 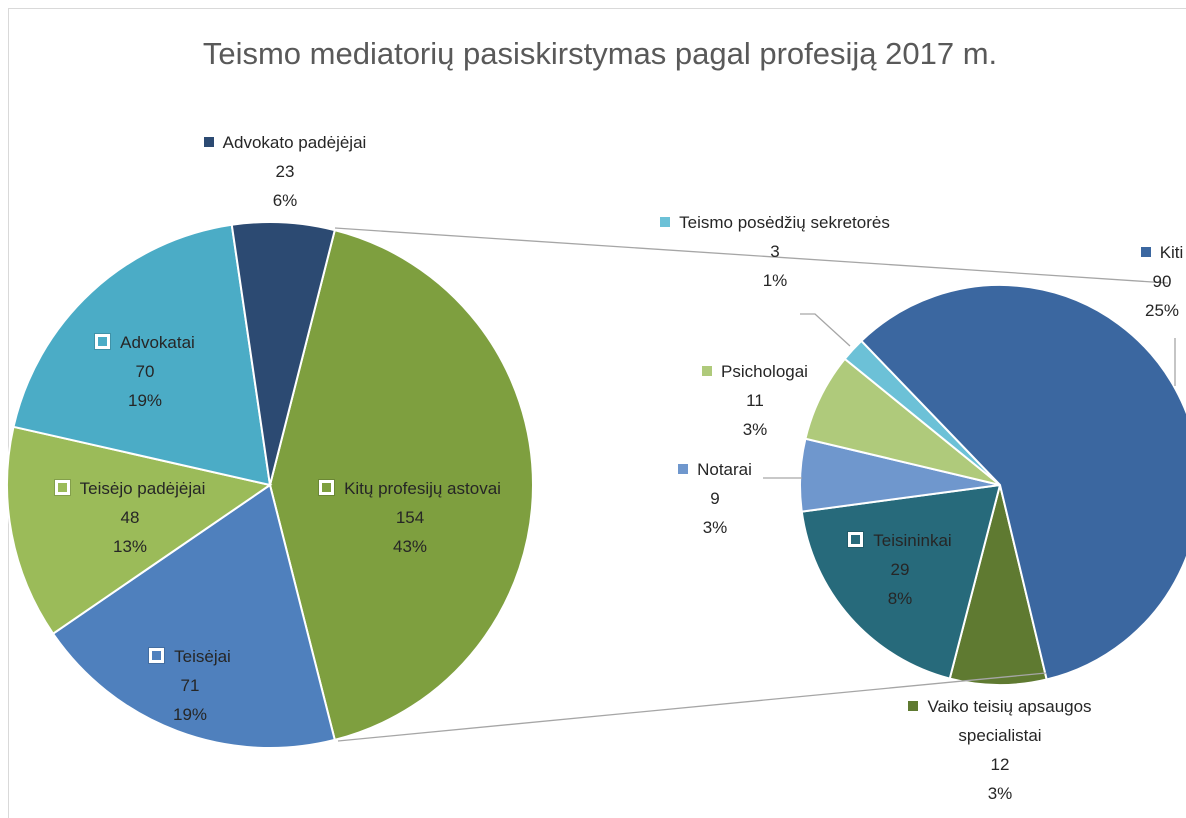 I want to click on label-percent: 25%, so click(x=1162, y=310).